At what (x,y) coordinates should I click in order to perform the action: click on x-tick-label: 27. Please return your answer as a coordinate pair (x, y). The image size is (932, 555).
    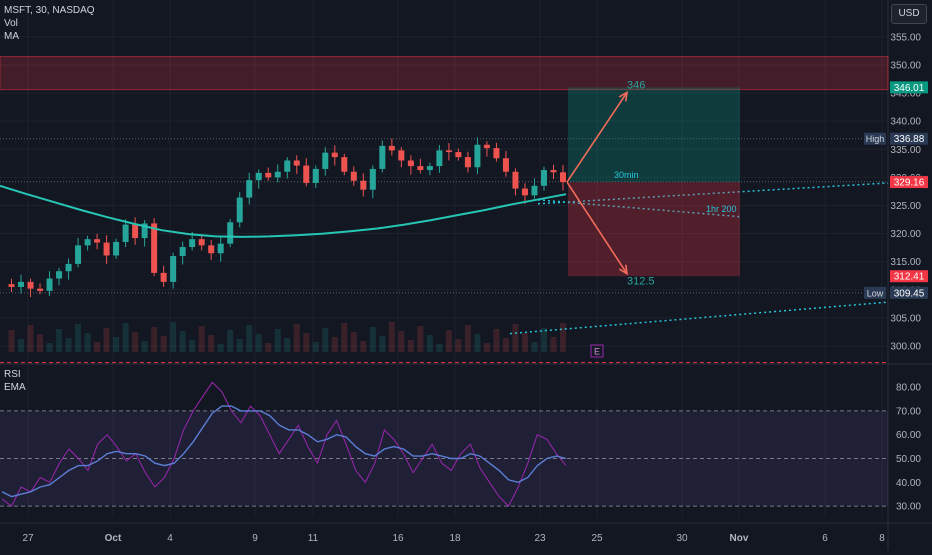
    Looking at the image, I should click on (28, 538).